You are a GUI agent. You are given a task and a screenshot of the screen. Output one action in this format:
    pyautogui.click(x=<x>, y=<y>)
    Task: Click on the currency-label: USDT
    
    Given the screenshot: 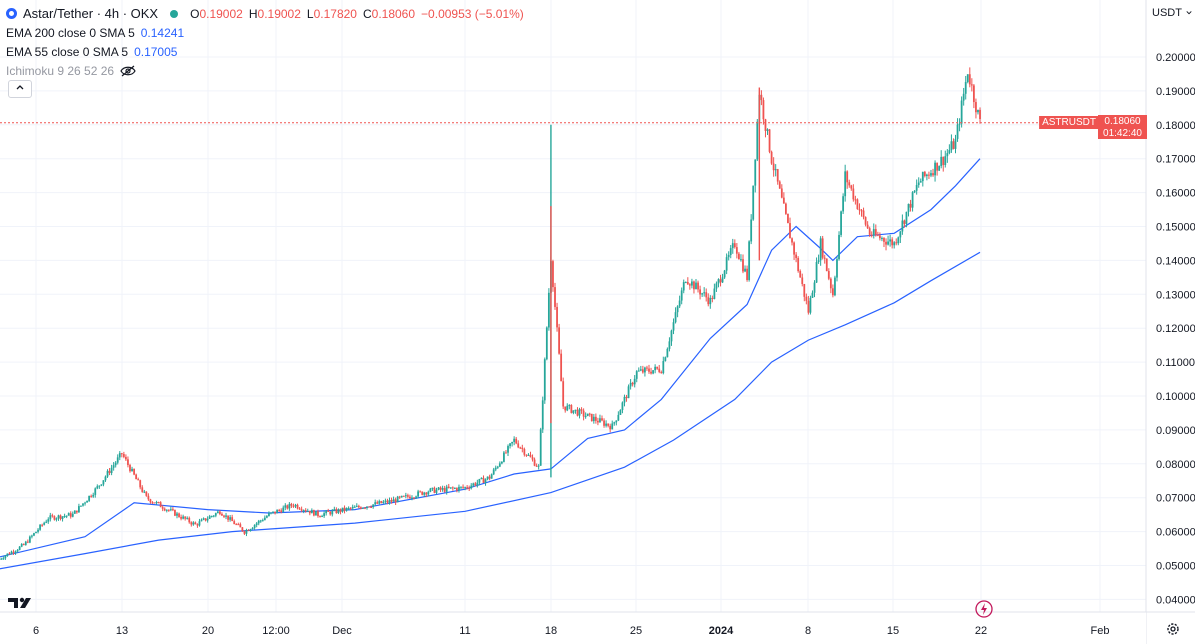 What is the action you would take?
    pyautogui.click(x=1167, y=13)
    